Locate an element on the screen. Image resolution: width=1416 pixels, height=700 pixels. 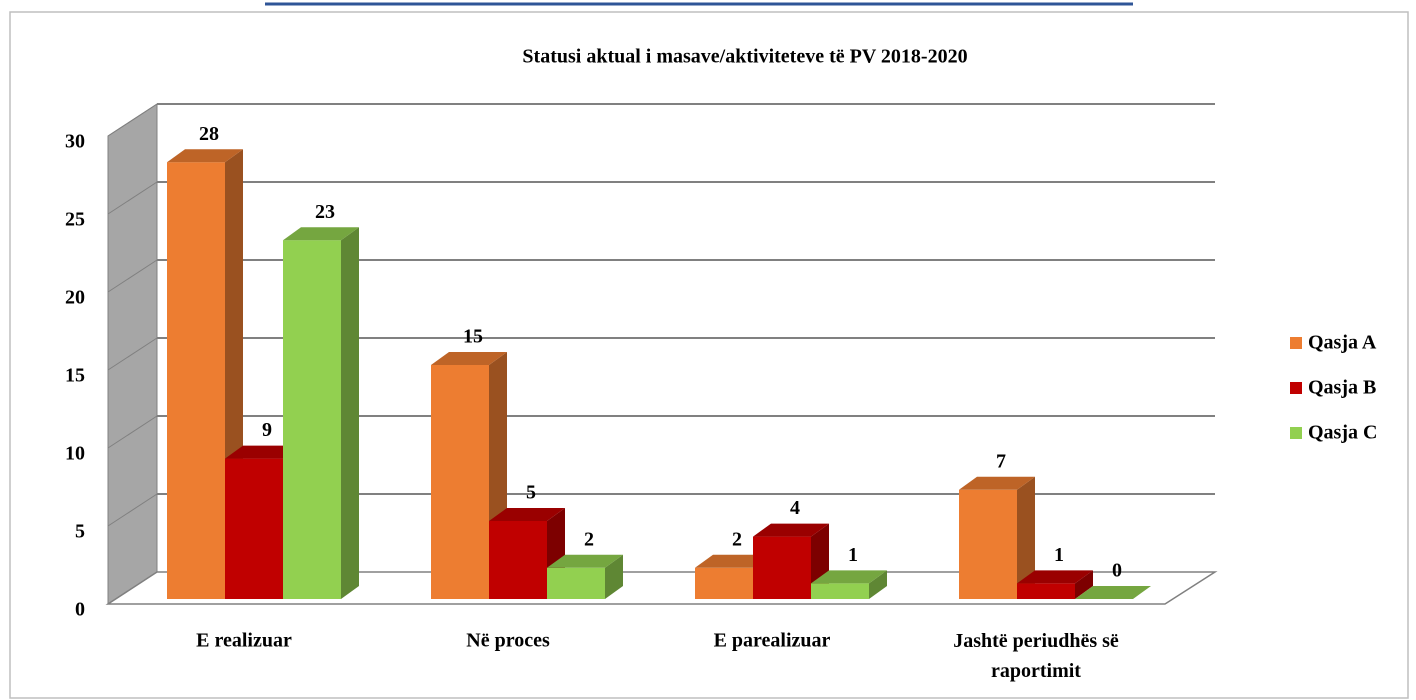
y-tick-label: 20 is located at coordinates (75, 298).